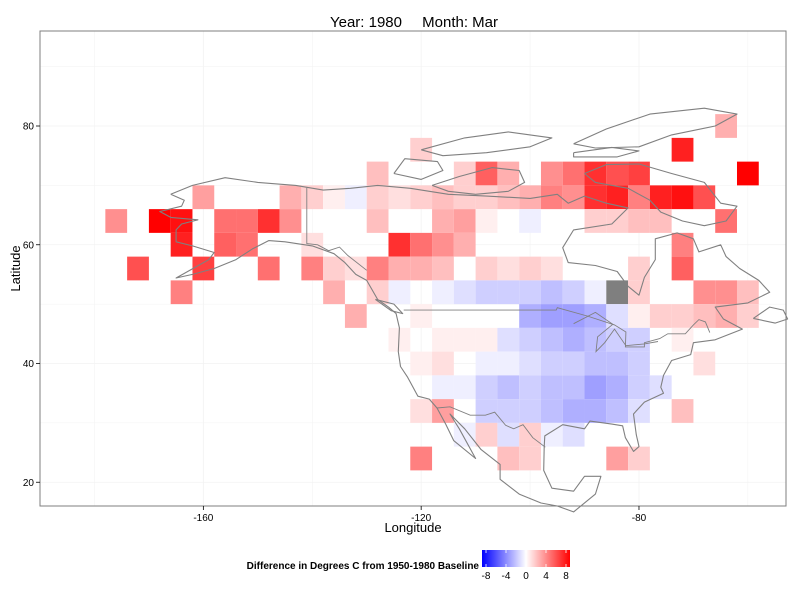 The width and height of the screenshot is (800, 600). I want to click on great-lakes-outline, so click(616, 332).